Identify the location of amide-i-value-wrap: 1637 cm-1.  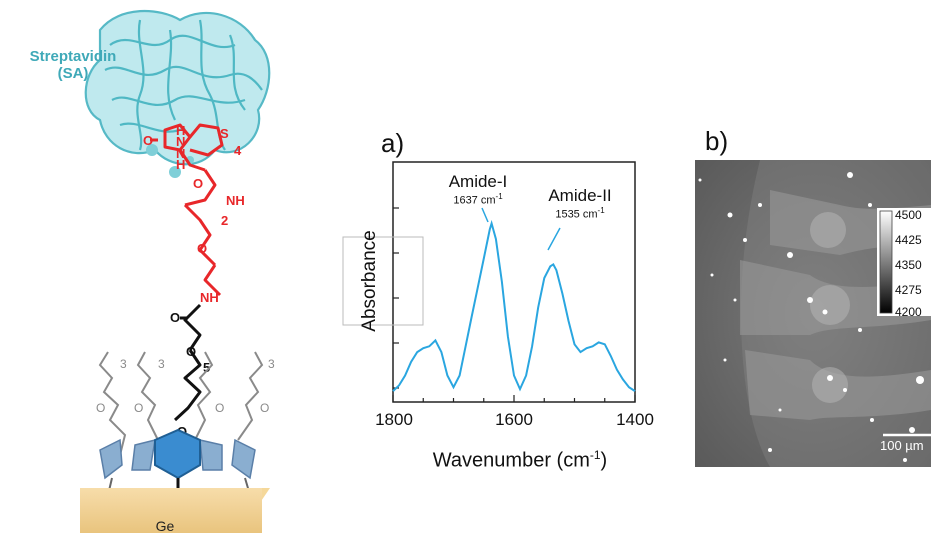
(478, 199).